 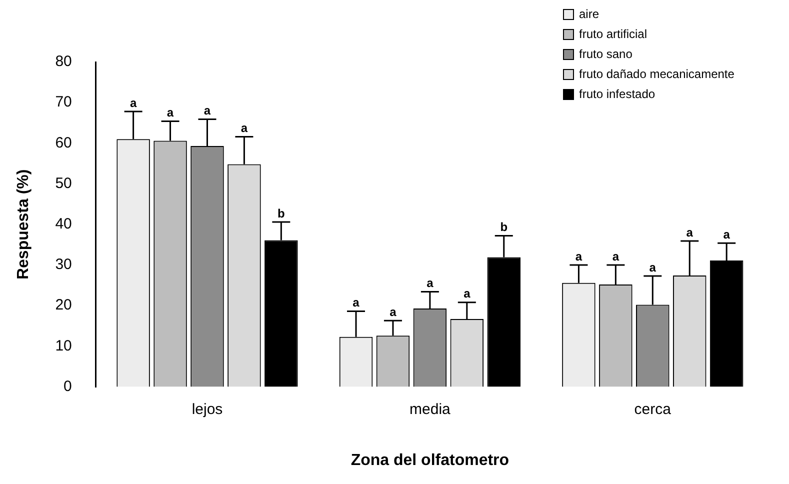 What do you see at coordinates (63, 61) in the screenshot?
I see `y-tick-label: 80` at bounding box center [63, 61].